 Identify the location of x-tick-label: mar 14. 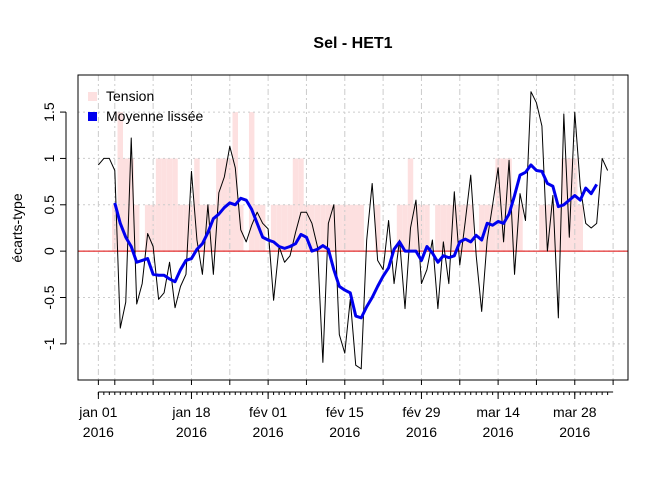
(498, 412).